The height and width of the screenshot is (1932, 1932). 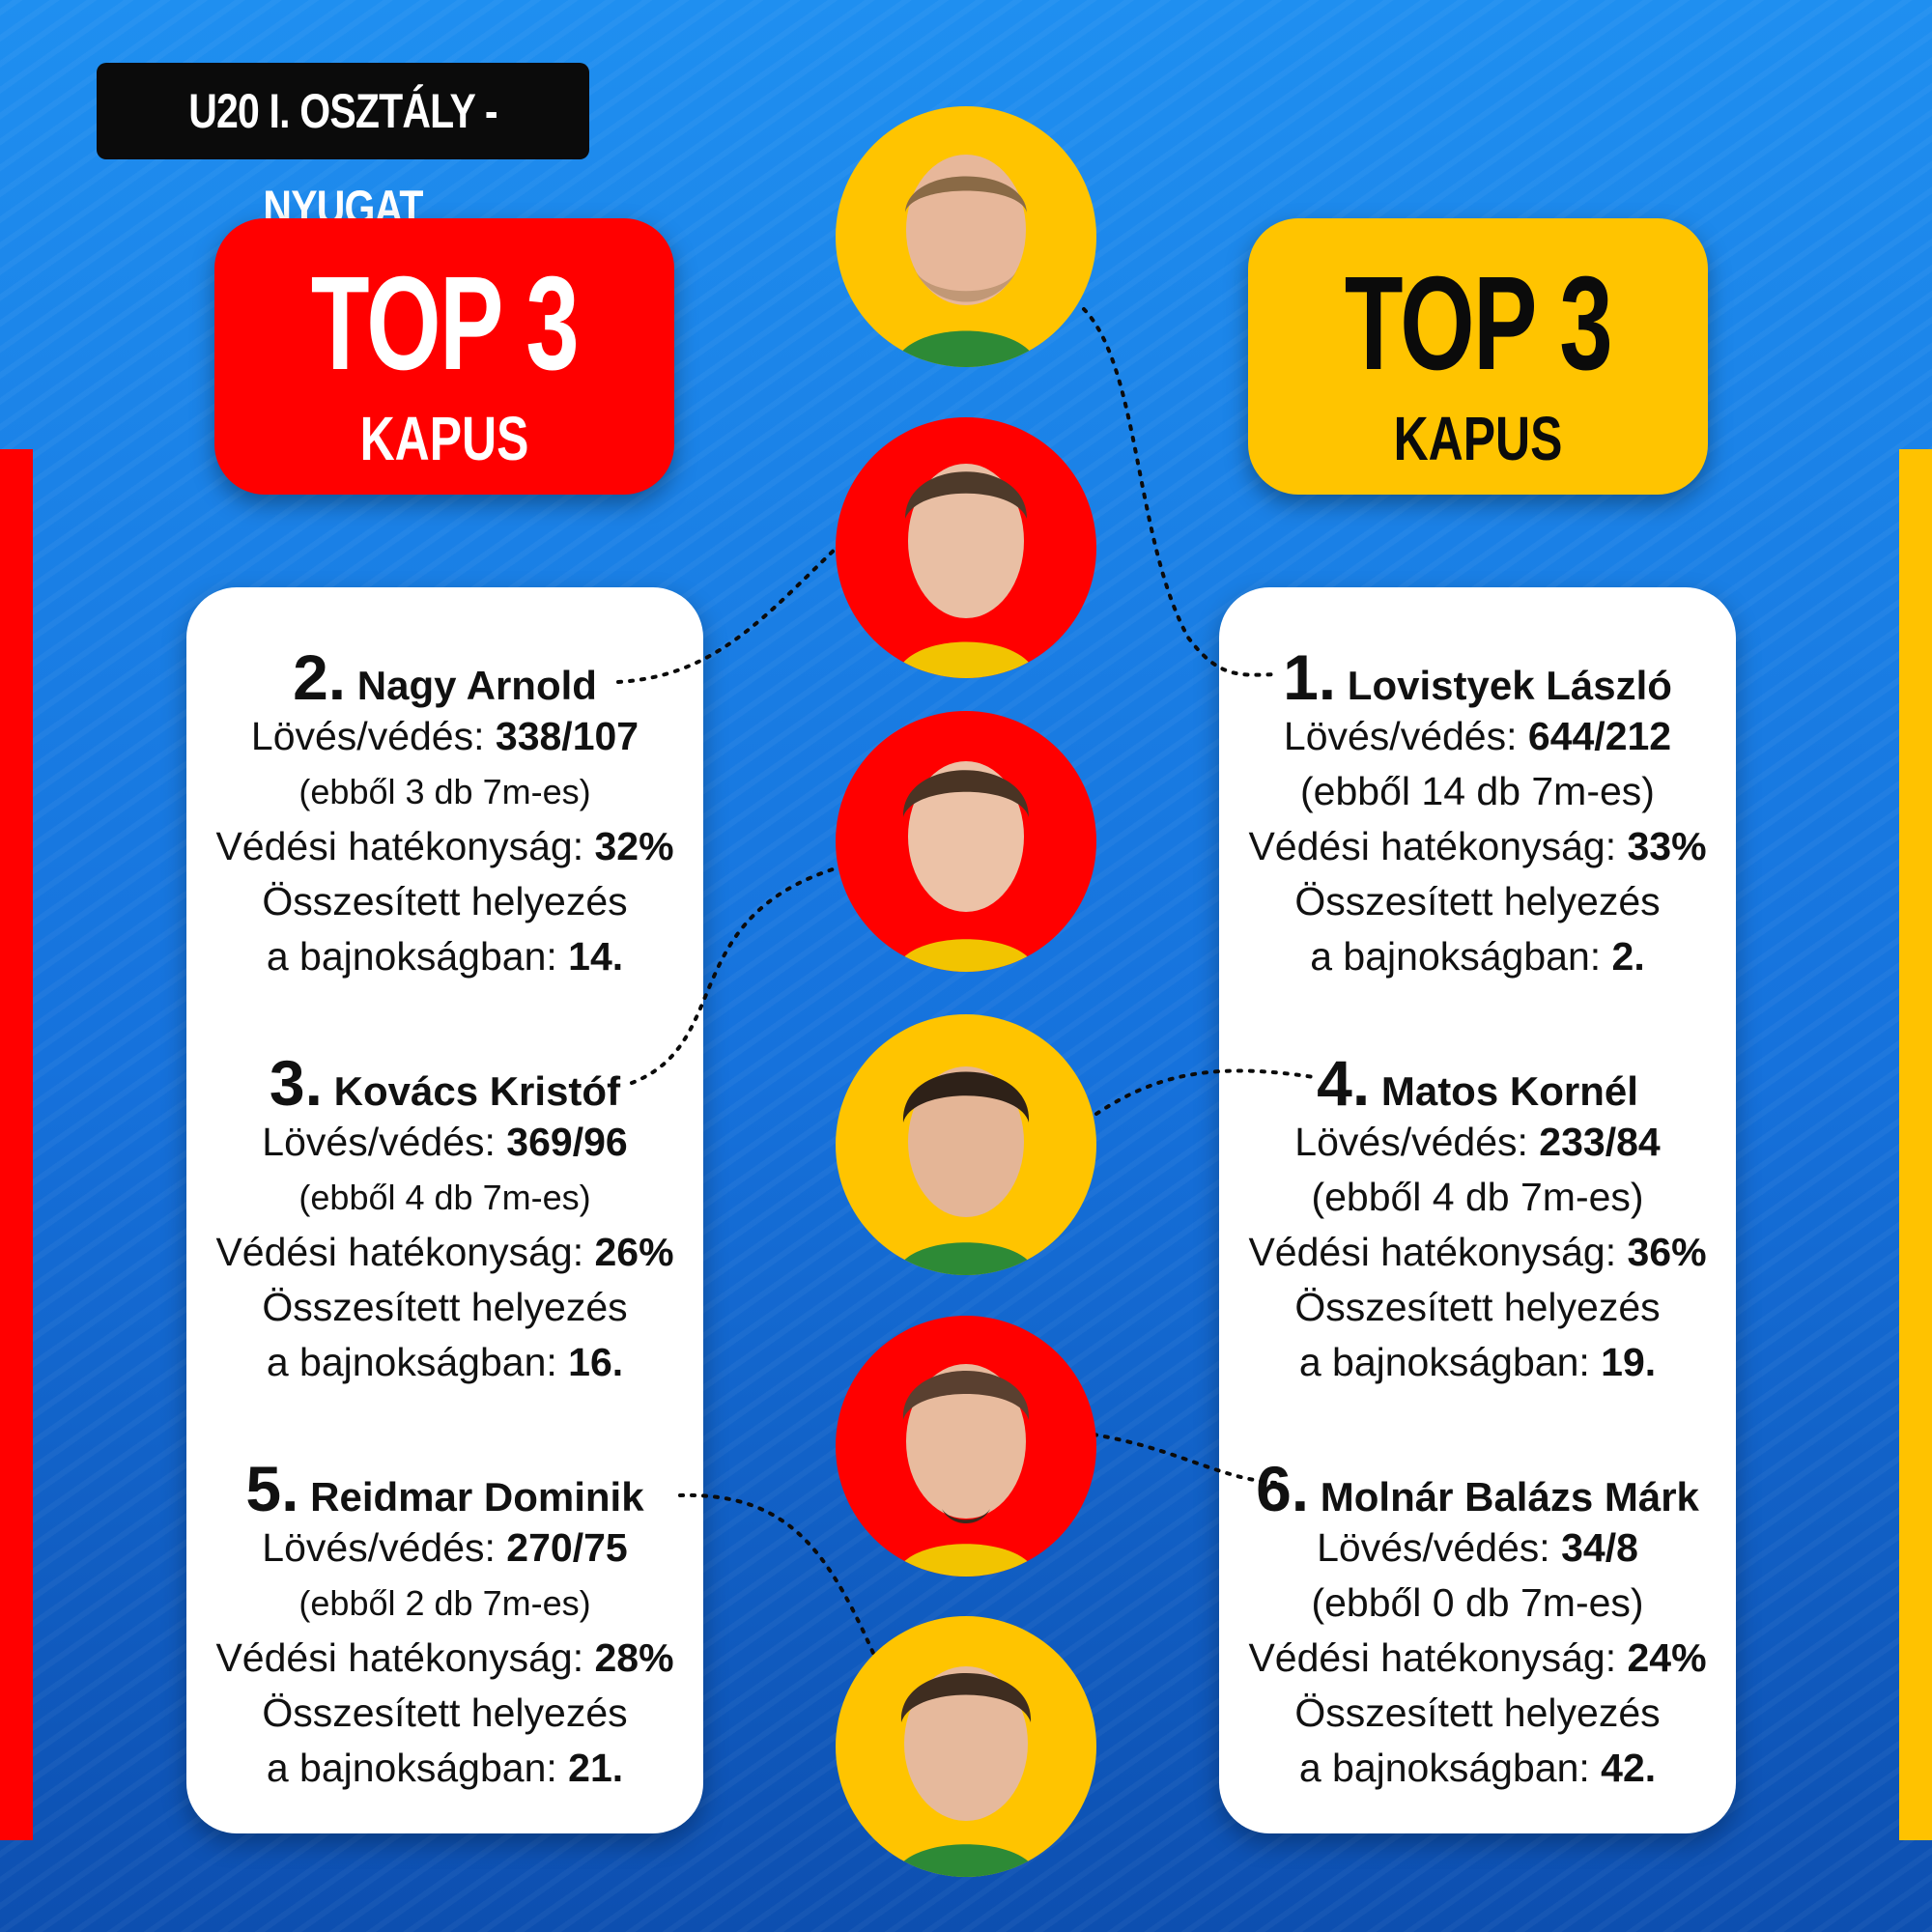 I want to click on standing-line: a bajnokságban: 19., so click(x=1477, y=1362).